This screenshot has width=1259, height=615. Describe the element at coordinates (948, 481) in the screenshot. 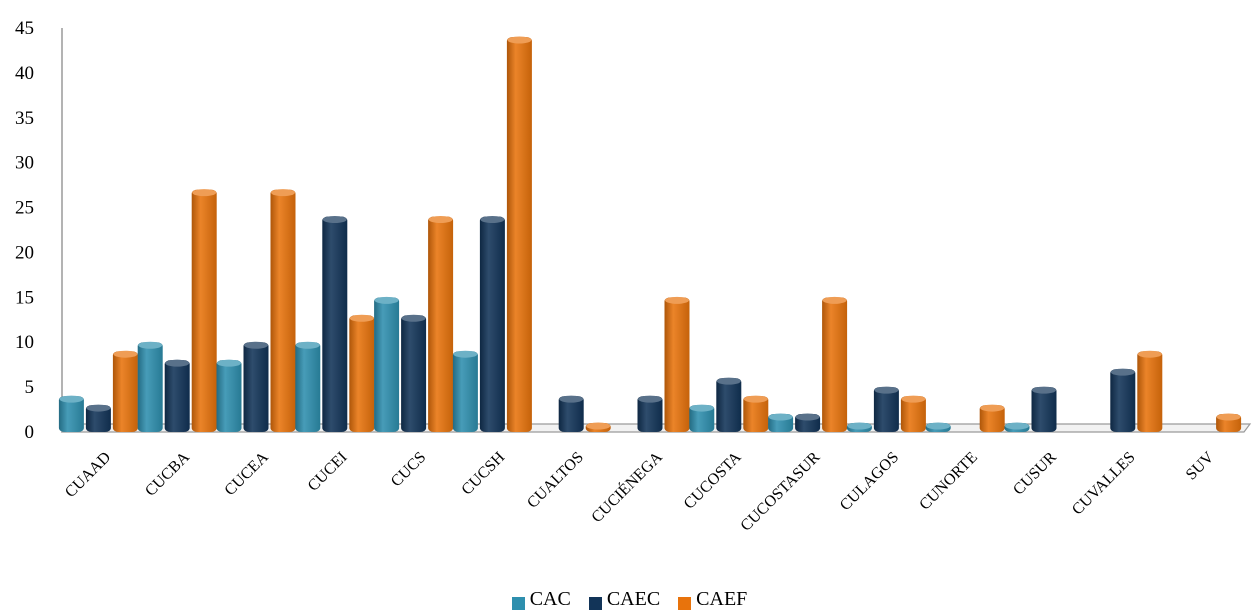

I see `category-label: CUNORTE` at that location.